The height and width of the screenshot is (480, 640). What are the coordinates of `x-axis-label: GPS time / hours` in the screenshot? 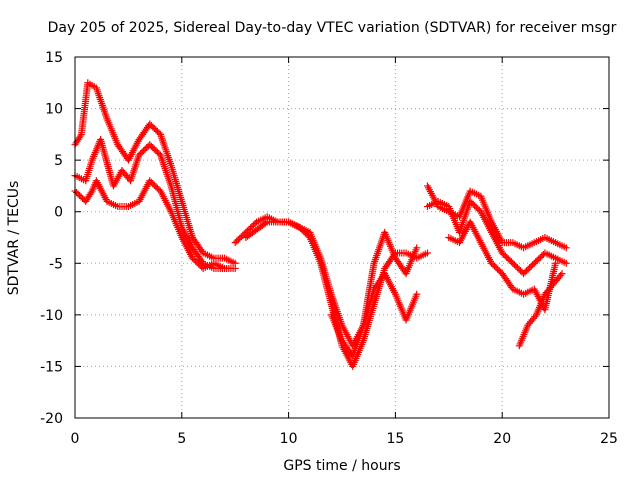 It's located at (341, 466).